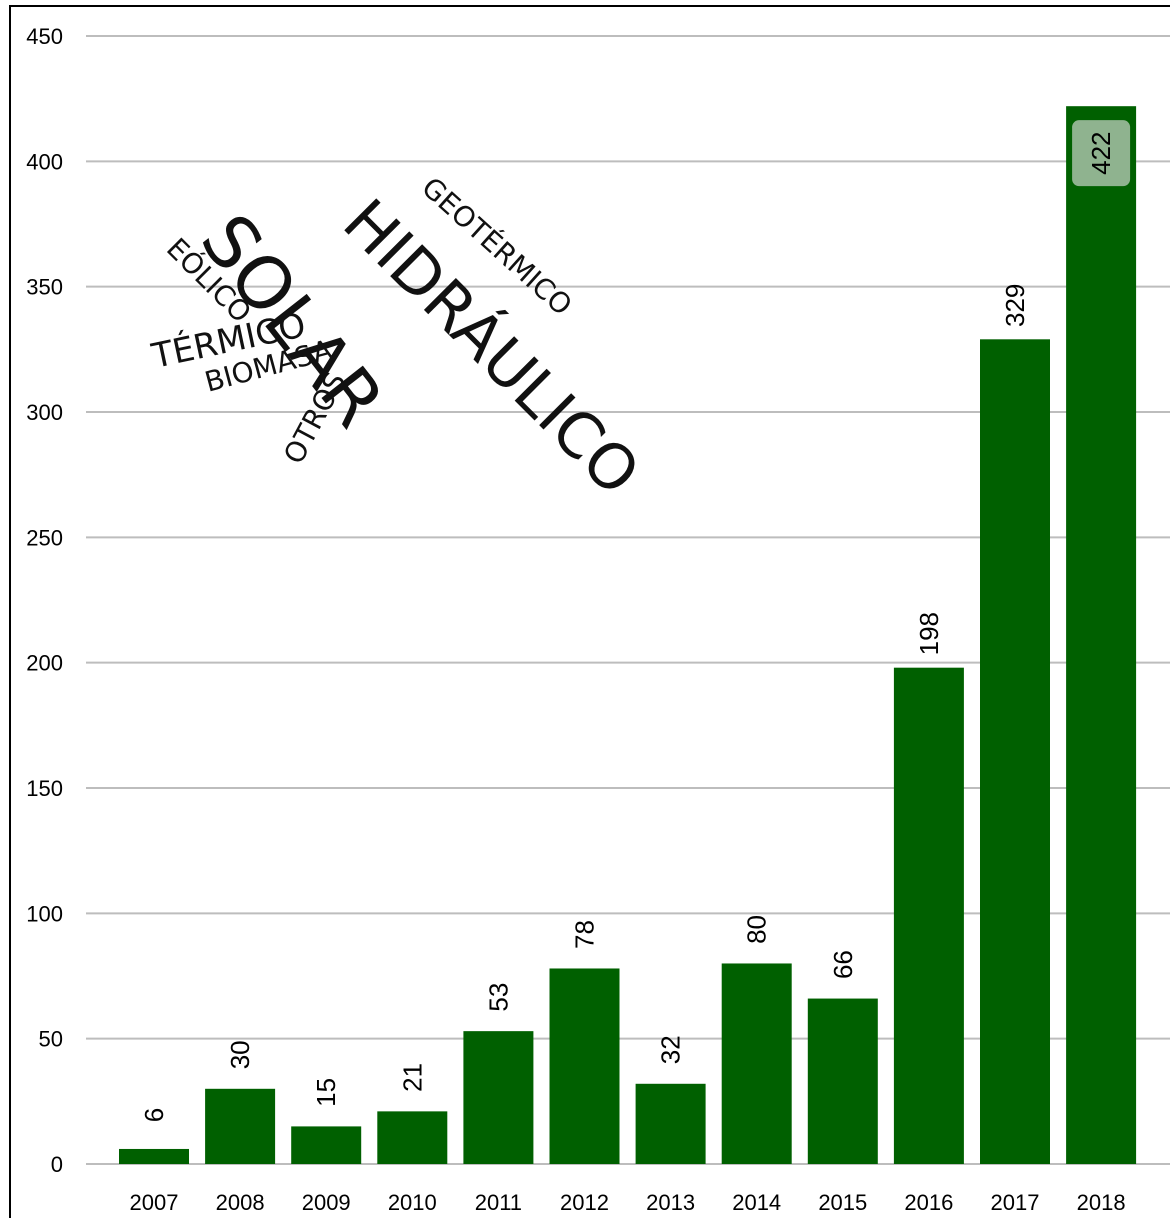 The height and width of the screenshot is (1218, 1170). Describe the element at coordinates (1015, 305) in the screenshot. I see `data-label-2017: 329` at that location.